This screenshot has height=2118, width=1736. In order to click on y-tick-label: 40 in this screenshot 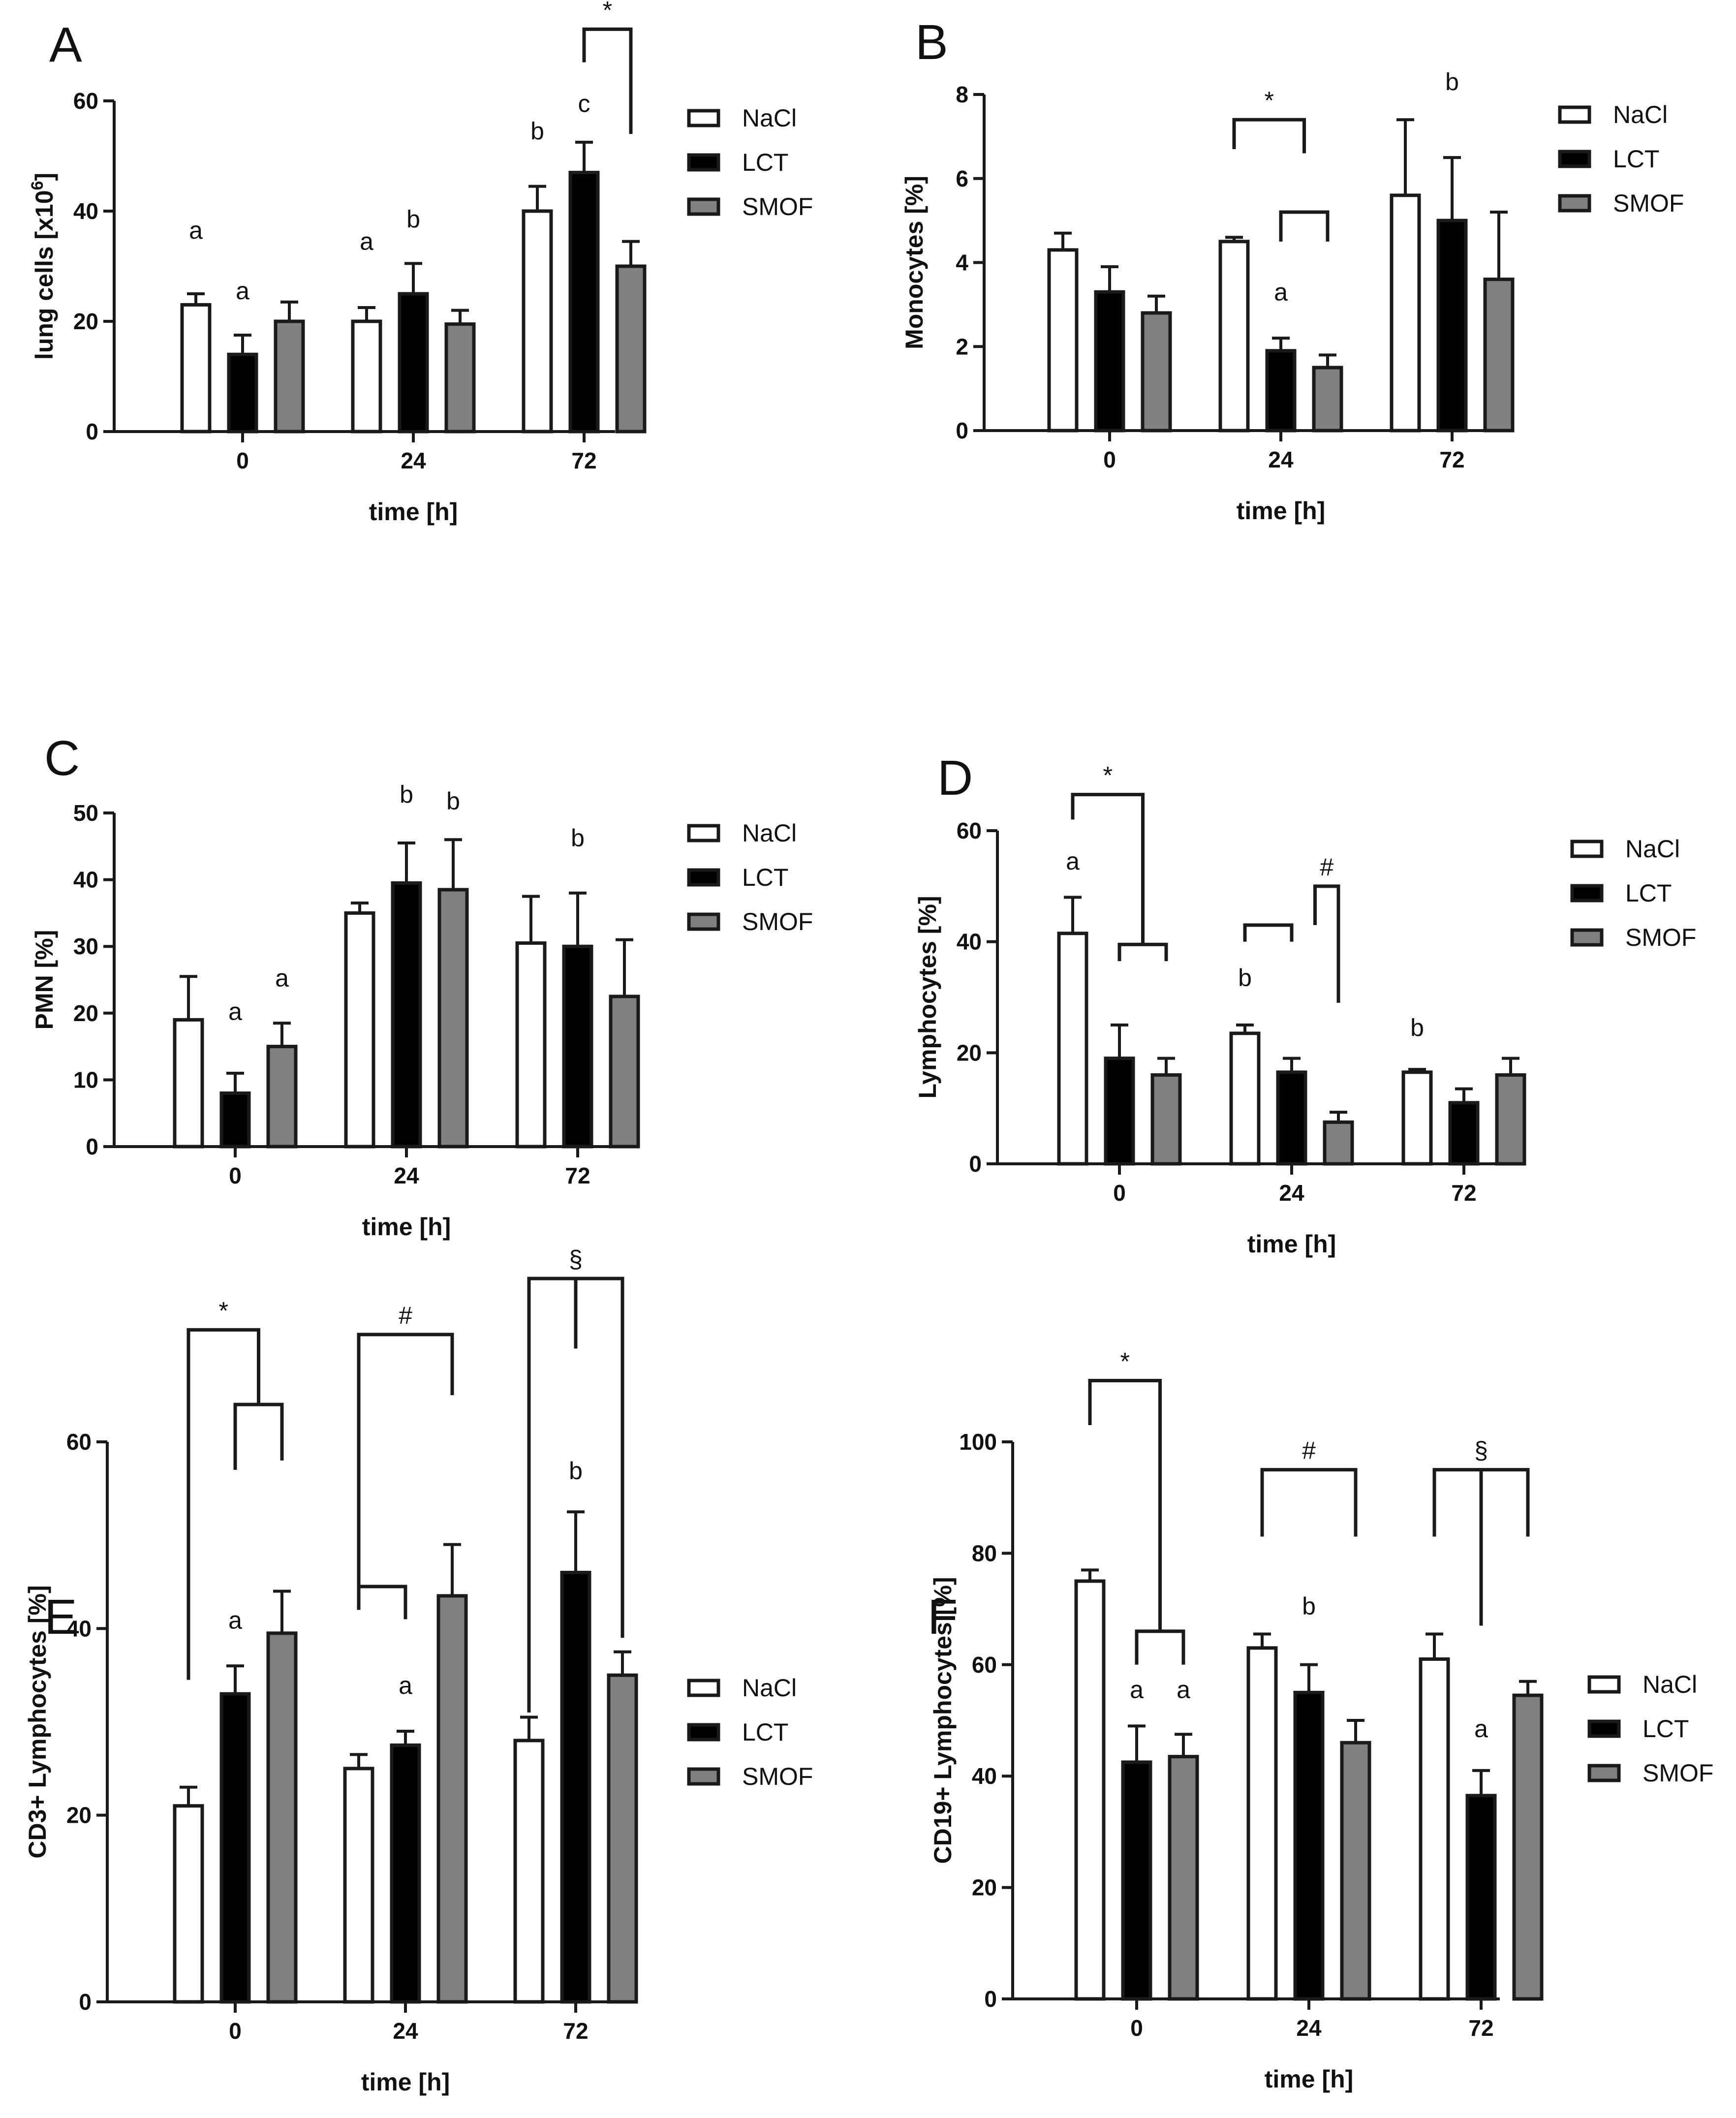, I will do `click(969, 942)`.